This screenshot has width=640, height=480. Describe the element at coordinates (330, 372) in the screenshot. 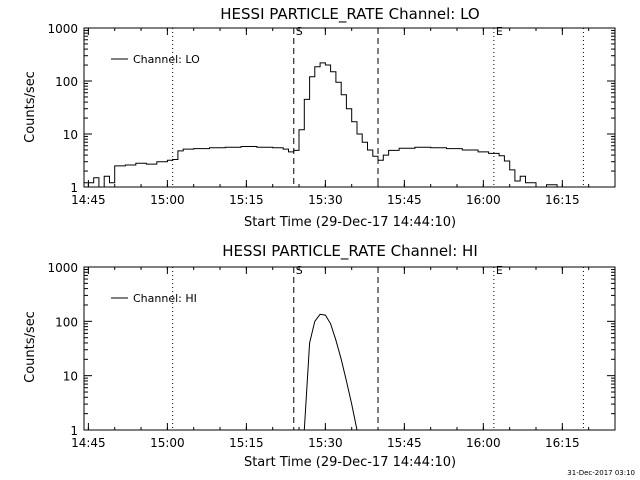

I see `series-line-hi` at that location.